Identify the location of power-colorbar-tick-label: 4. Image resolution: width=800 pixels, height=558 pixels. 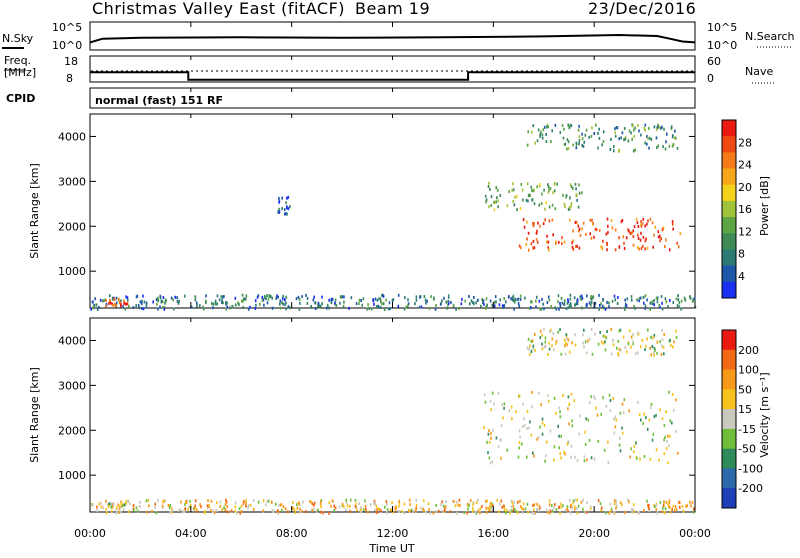
(741, 276).